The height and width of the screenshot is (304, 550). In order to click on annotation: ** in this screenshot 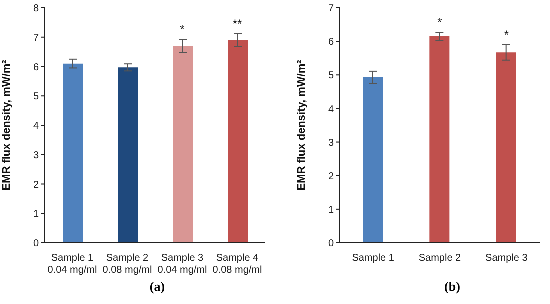, I will do `click(237, 23)`.